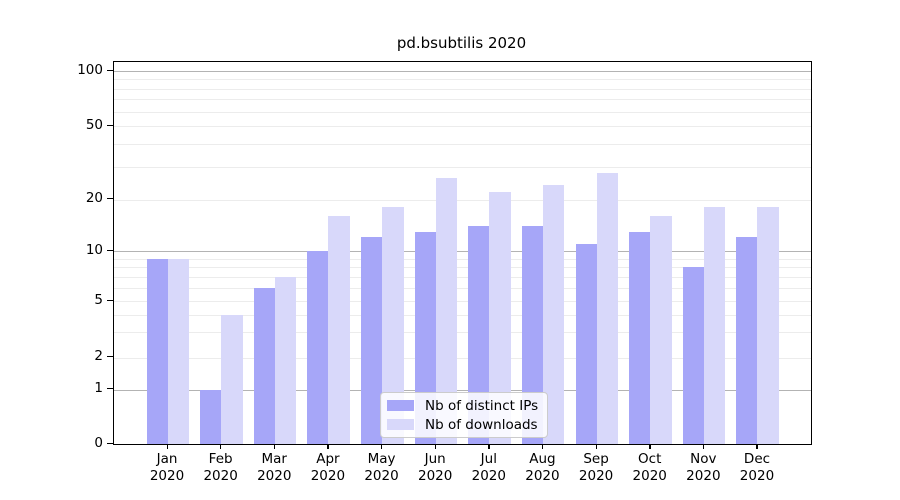 This screenshot has width=900, height=500. I want to click on bar-downloads-sep, so click(607, 308).